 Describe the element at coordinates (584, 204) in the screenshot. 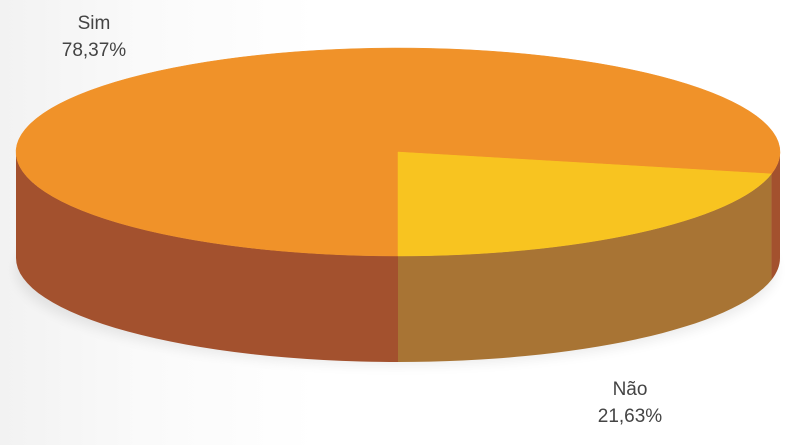

I see `pie-slice-nao` at that location.